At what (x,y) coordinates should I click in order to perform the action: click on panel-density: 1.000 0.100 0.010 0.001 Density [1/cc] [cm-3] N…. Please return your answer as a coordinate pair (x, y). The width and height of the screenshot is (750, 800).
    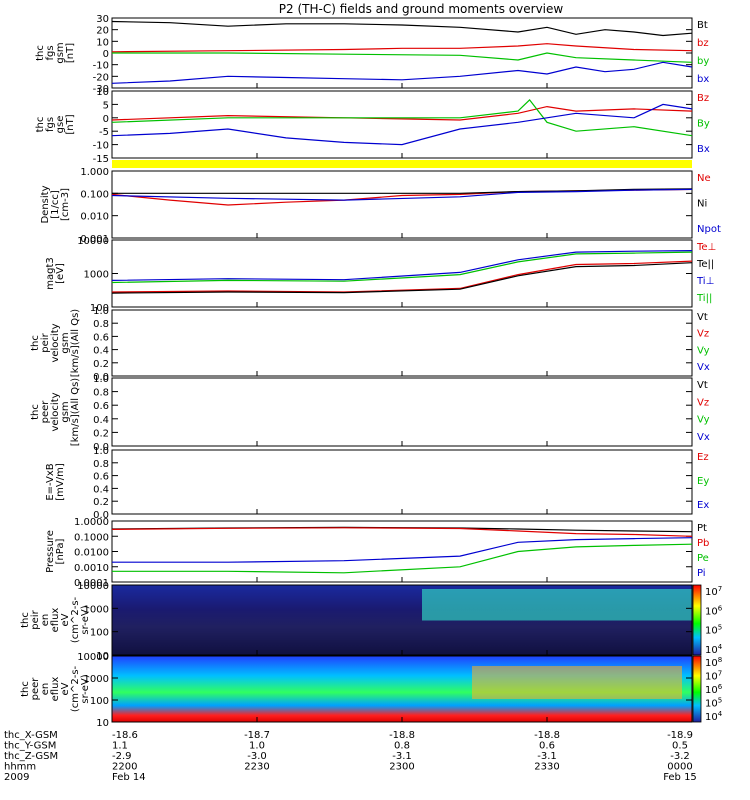
    Looking at the image, I should click on (380, 206).